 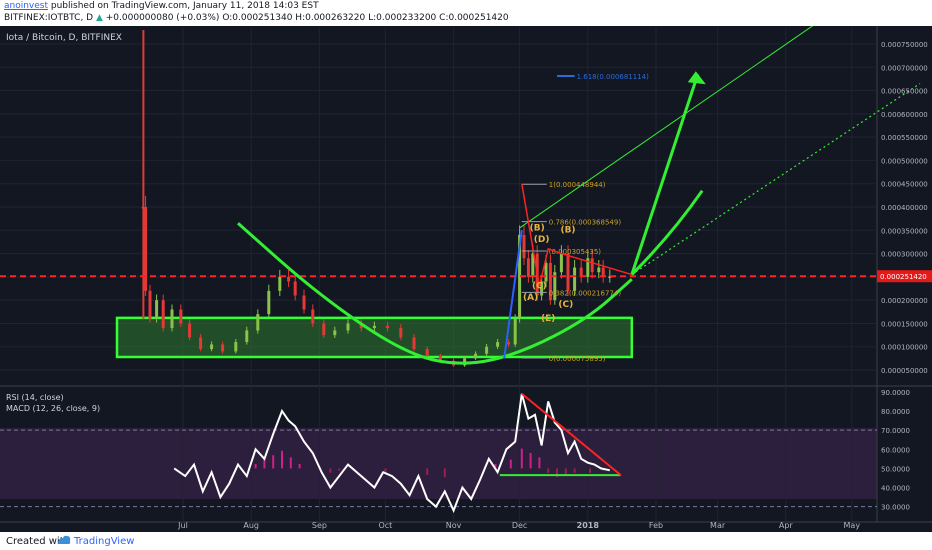 I want to click on price-tick-label: 0.000500000, so click(x=904, y=161).